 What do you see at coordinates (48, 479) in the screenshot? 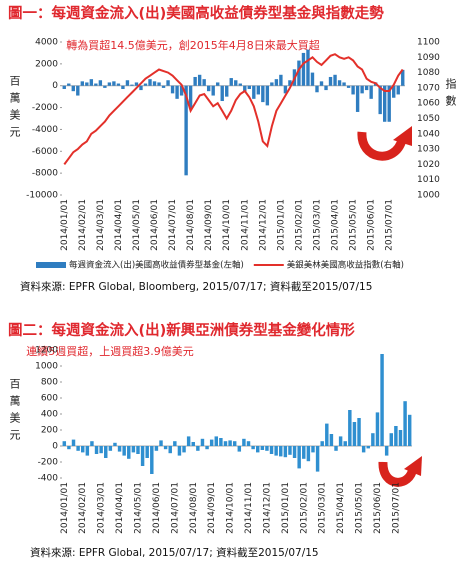
I see `y-tick-label: -400` at bounding box center [48, 479].